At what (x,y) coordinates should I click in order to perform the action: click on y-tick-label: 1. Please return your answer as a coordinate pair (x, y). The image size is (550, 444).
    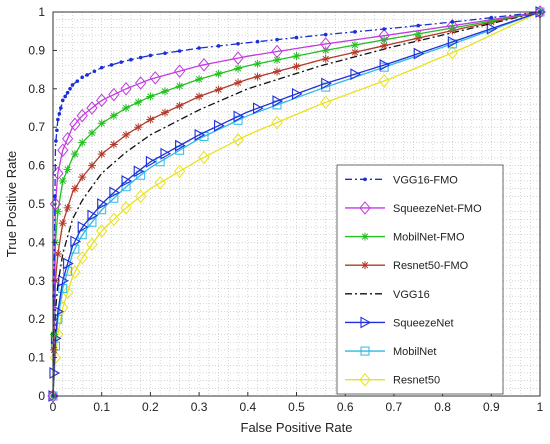
    Looking at the image, I should click on (41, 12).